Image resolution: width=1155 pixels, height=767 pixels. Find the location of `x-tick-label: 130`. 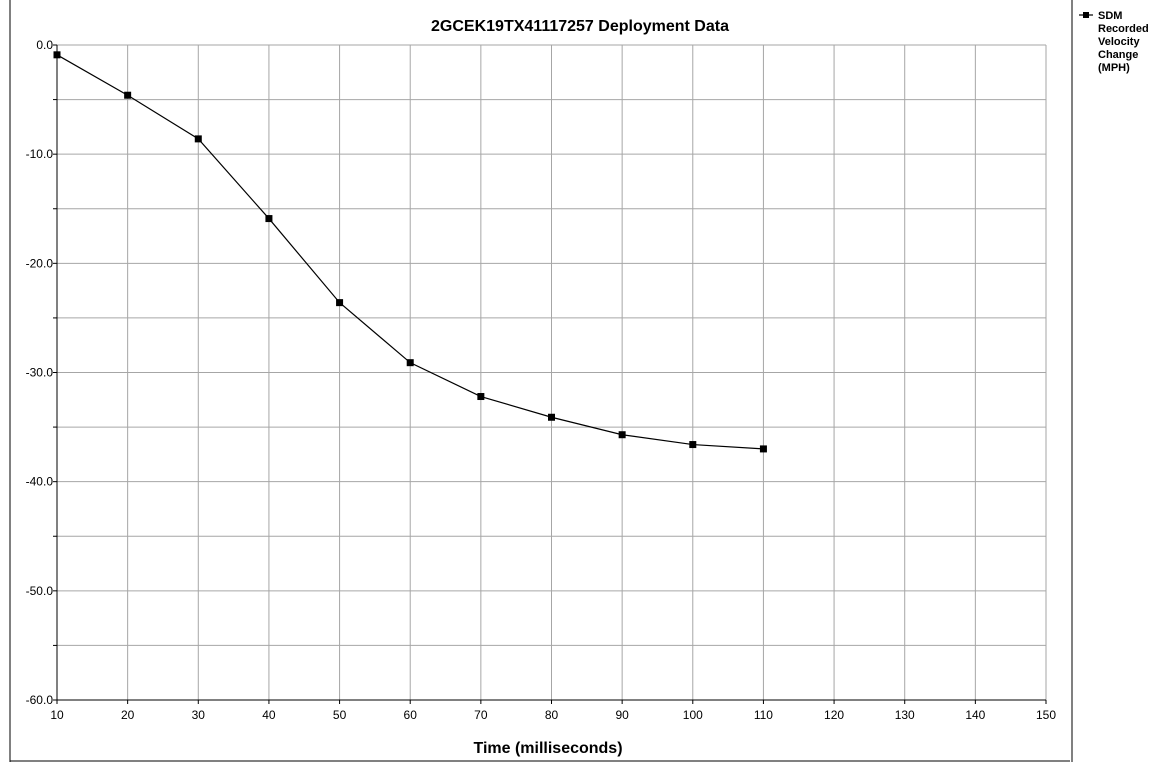

x-tick-label: 130 is located at coordinates (905, 715).